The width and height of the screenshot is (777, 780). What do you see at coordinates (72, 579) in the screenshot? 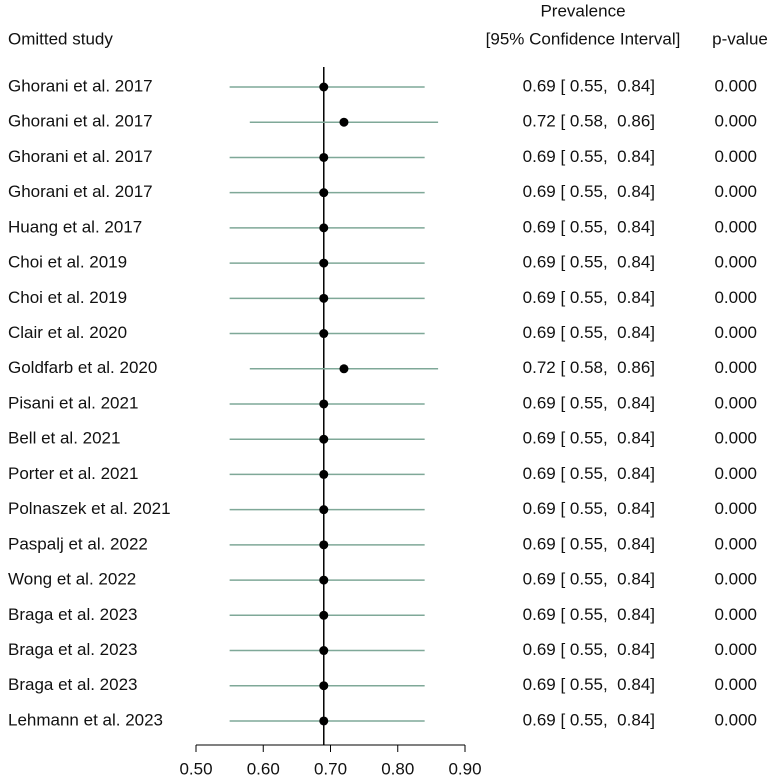
I see `study-label: Wong et al. 2022` at bounding box center [72, 579].